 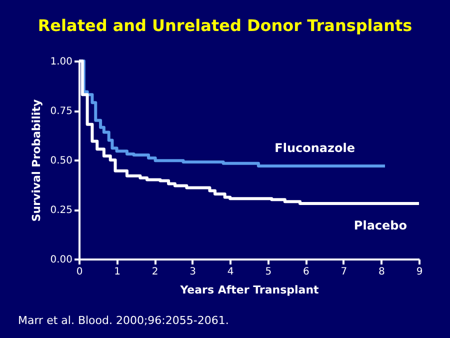 I want to click on x-tick-label: 9, so click(x=419, y=272).